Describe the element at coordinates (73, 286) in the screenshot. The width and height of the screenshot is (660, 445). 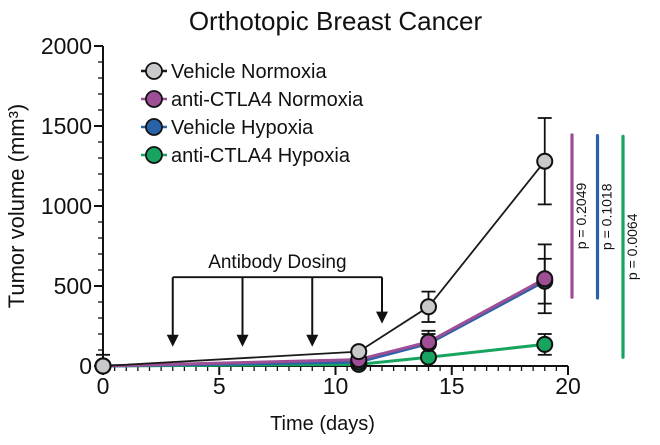
I see `y-tick-label: 500` at that location.